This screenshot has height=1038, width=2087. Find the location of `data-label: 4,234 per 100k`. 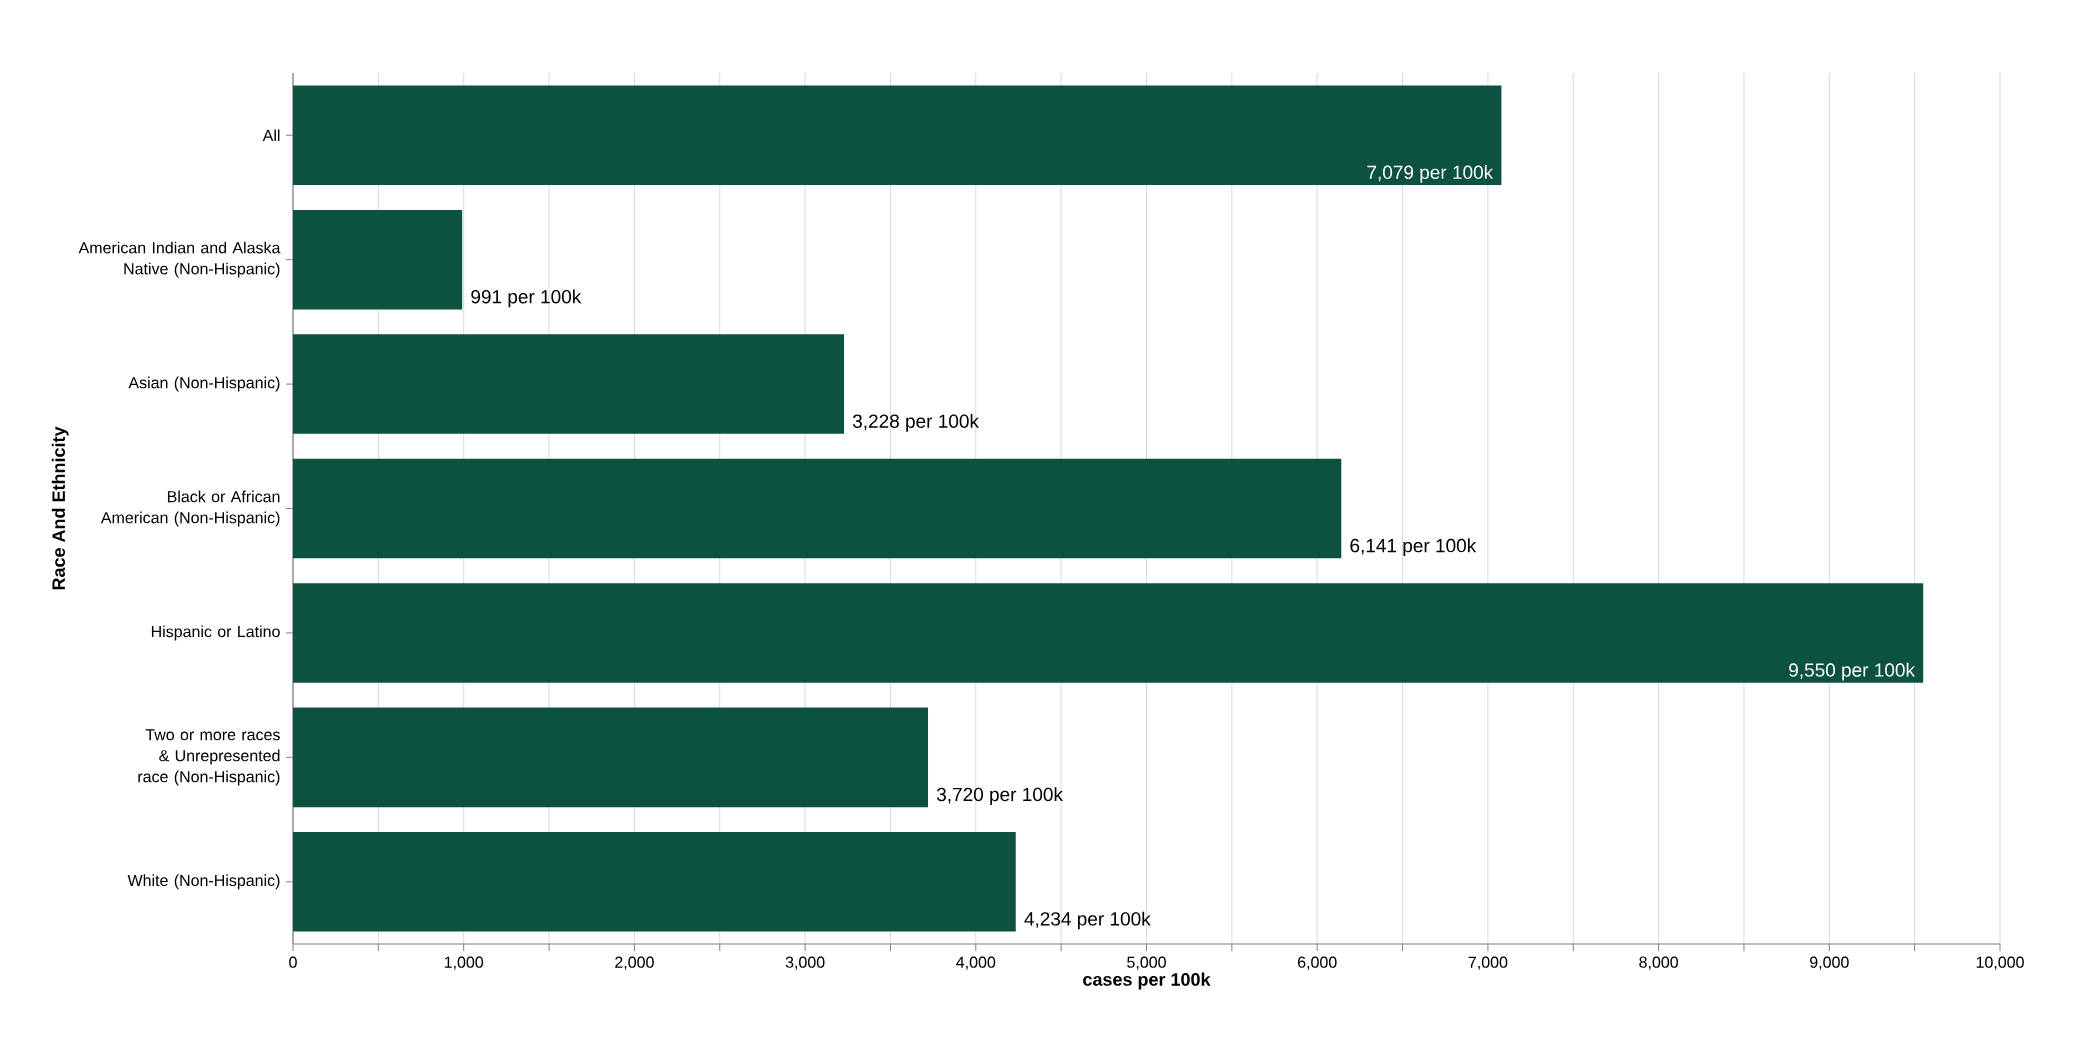

data-label: 4,234 per 100k is located at coordinates (1087, 920).